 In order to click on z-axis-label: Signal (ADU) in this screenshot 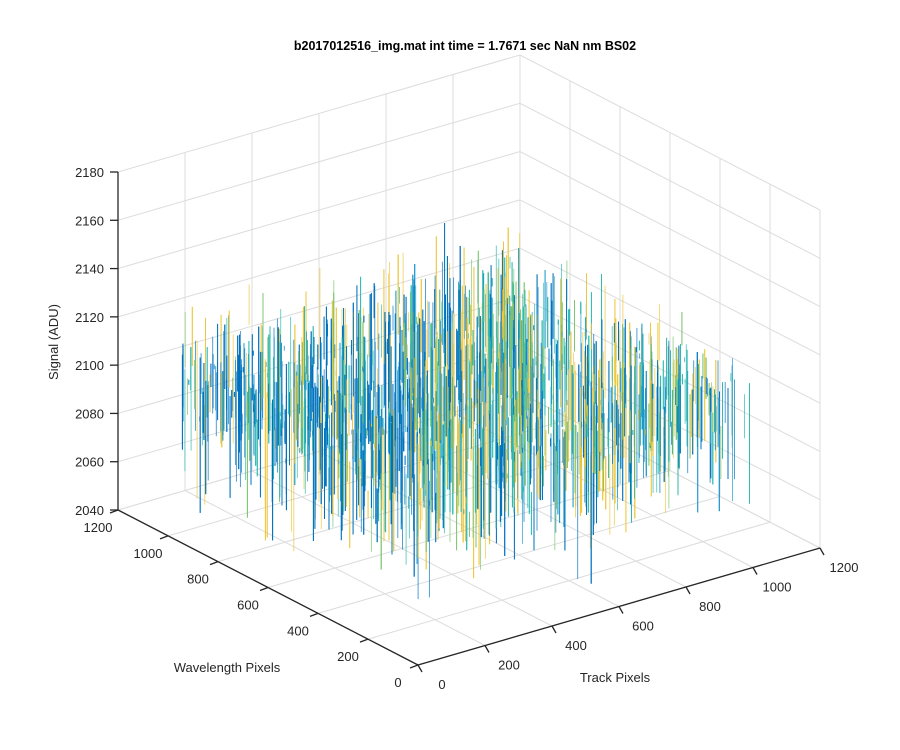, I will do `click(53, 342)`.